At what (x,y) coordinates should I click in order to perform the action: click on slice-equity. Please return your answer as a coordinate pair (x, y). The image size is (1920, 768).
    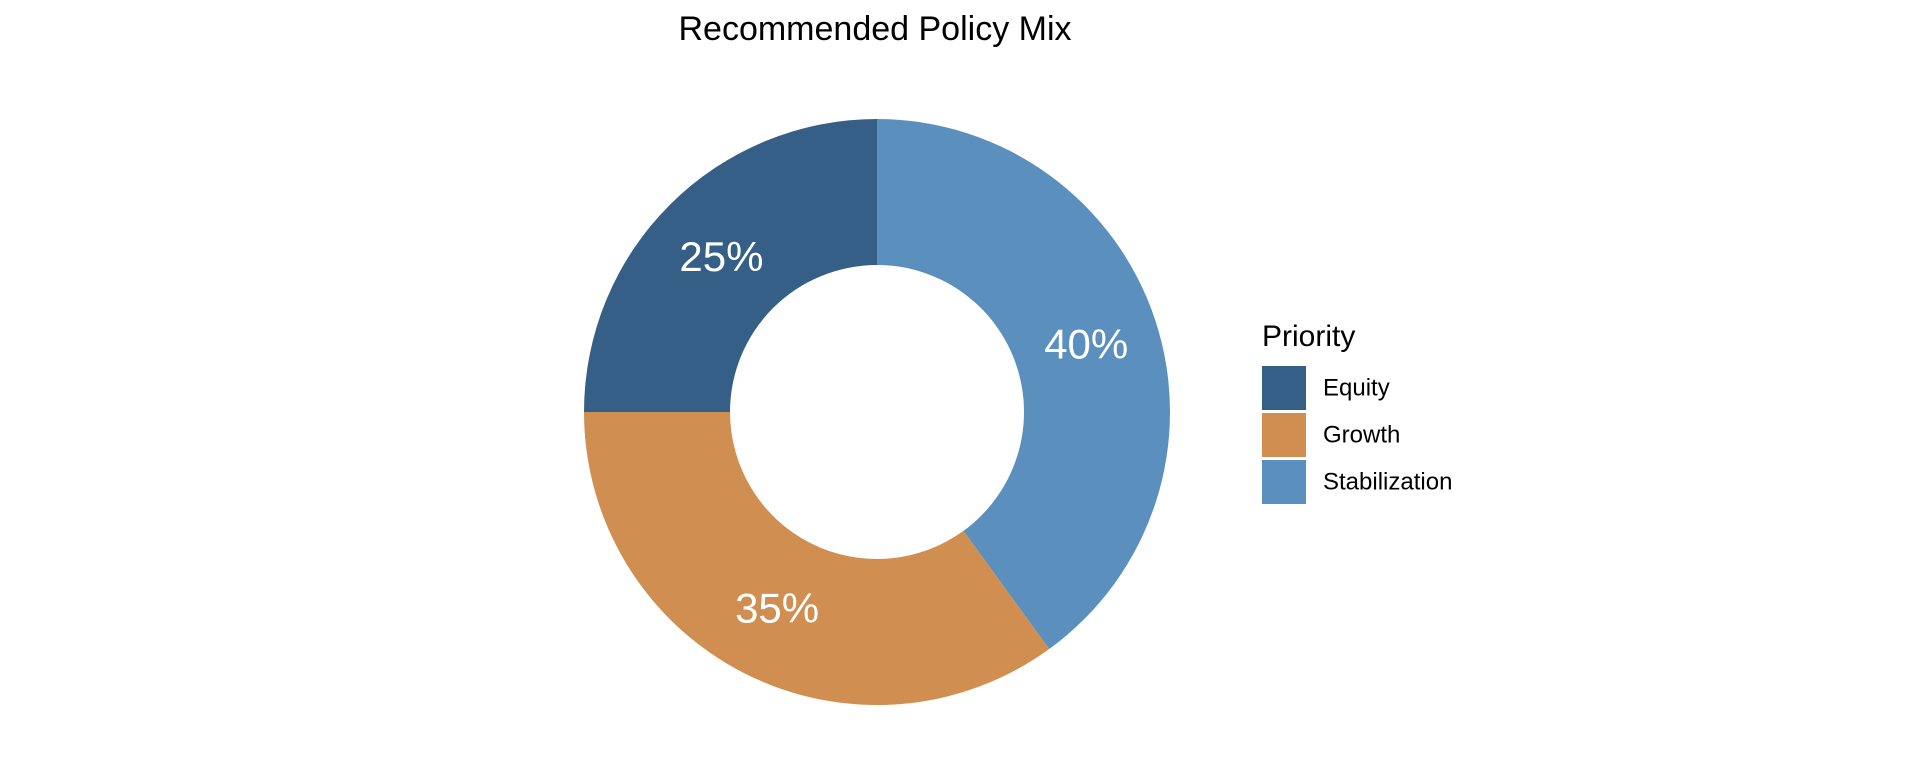
    Looking at the image, I should click on (730, 265).